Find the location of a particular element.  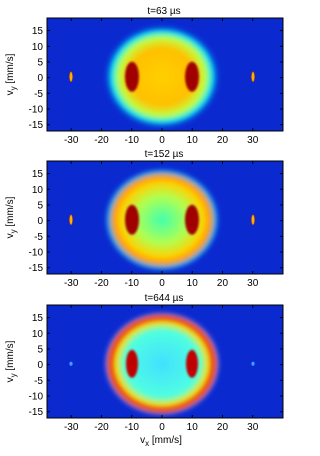

panel-title: t=644 µs is located at coordinates (164, 298).